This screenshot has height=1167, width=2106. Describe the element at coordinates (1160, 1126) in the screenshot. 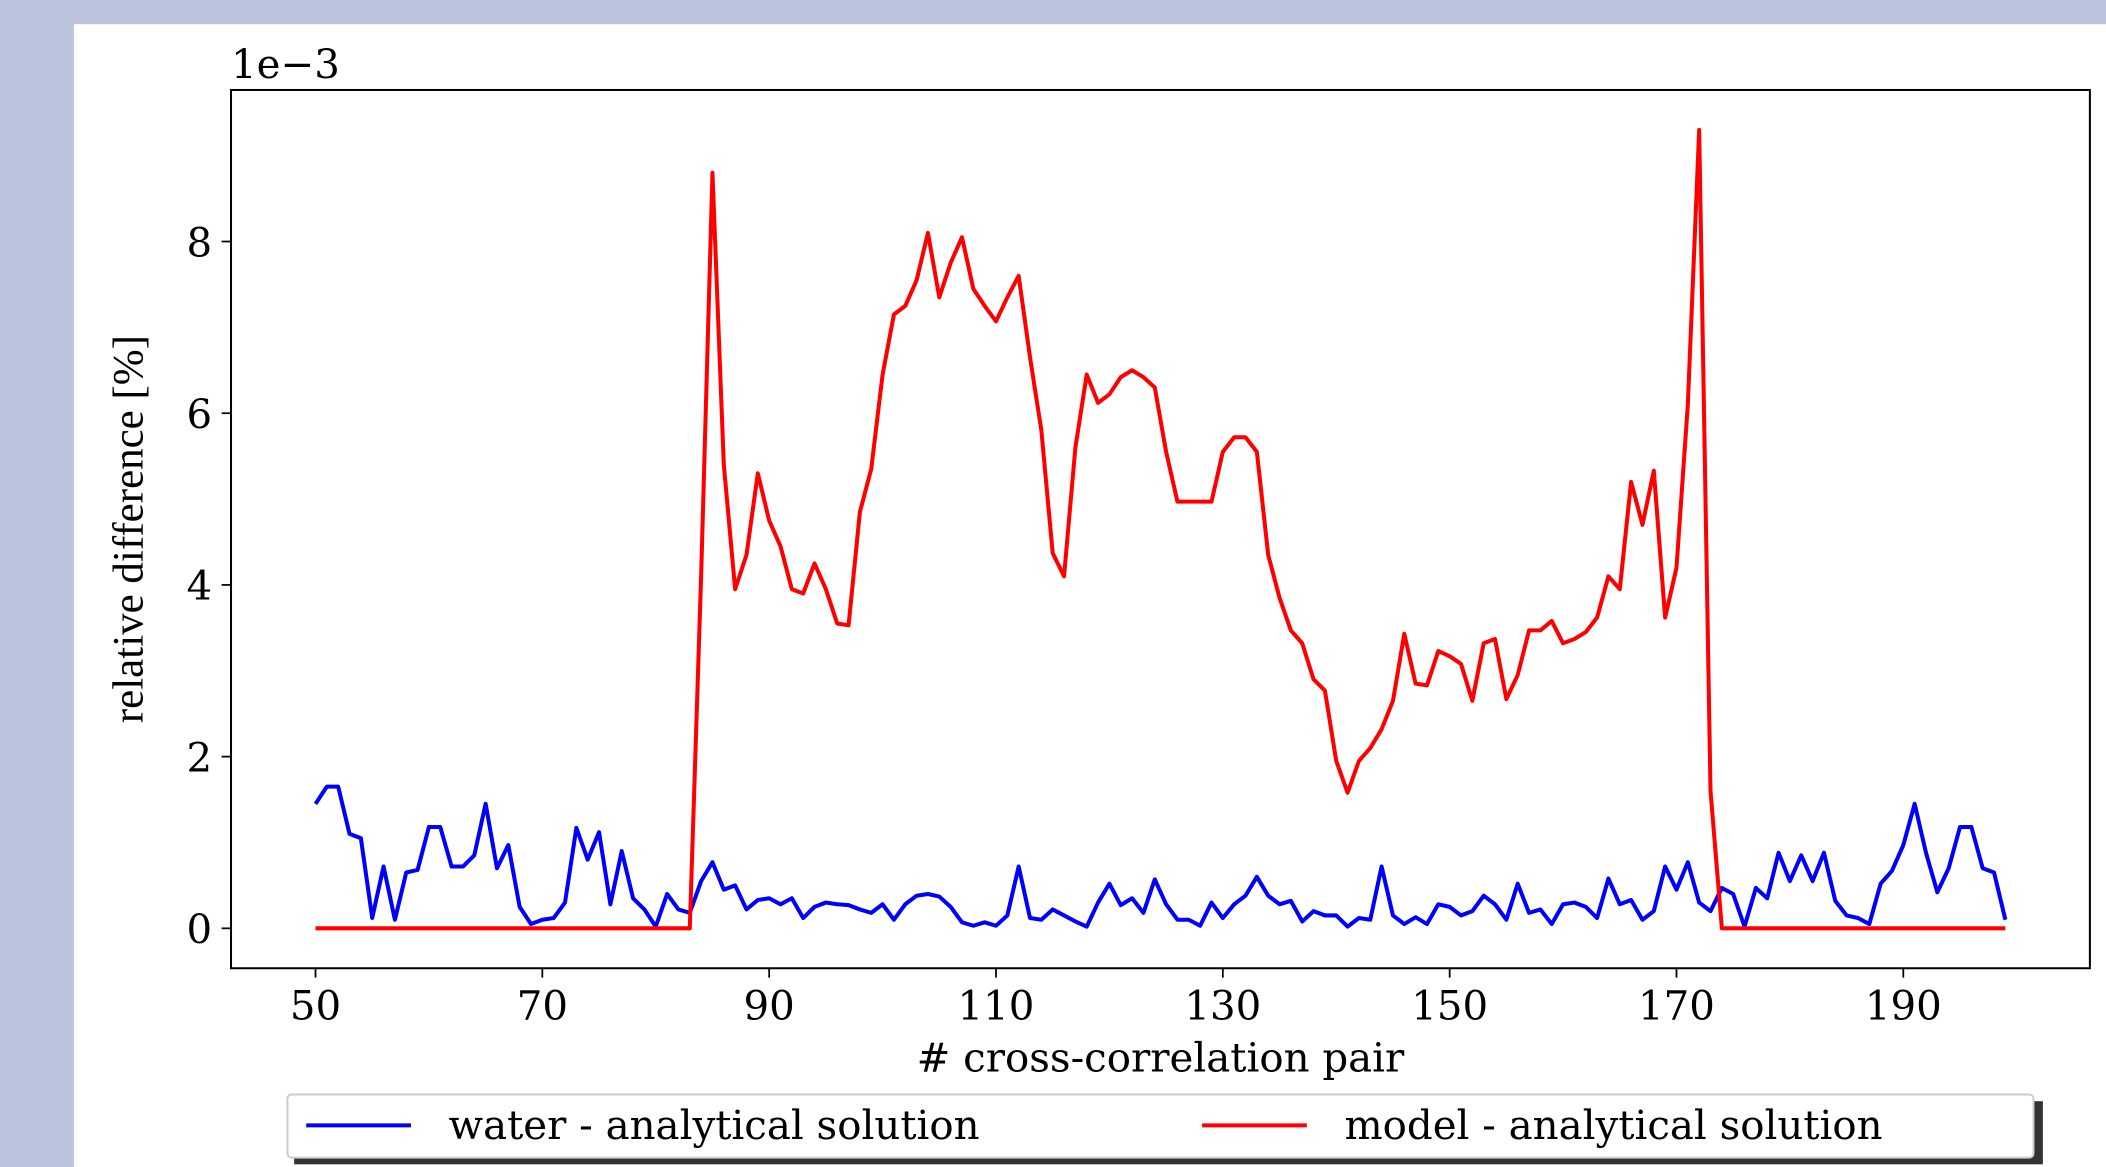

I see `legend` at that location.